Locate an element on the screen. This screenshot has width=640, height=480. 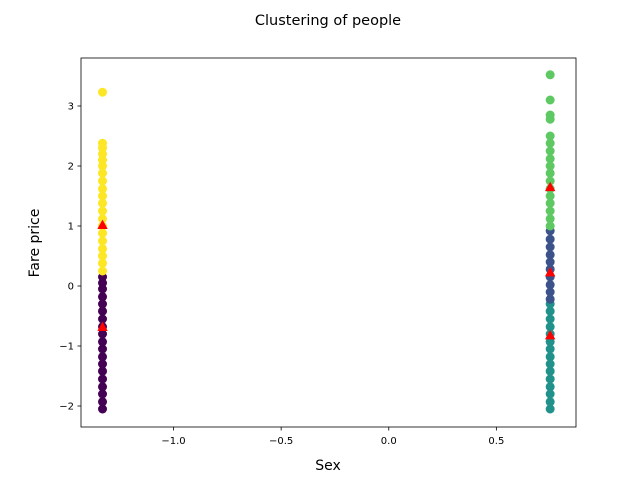
x-axis-label: Sex is located at coordinates (328, 466).